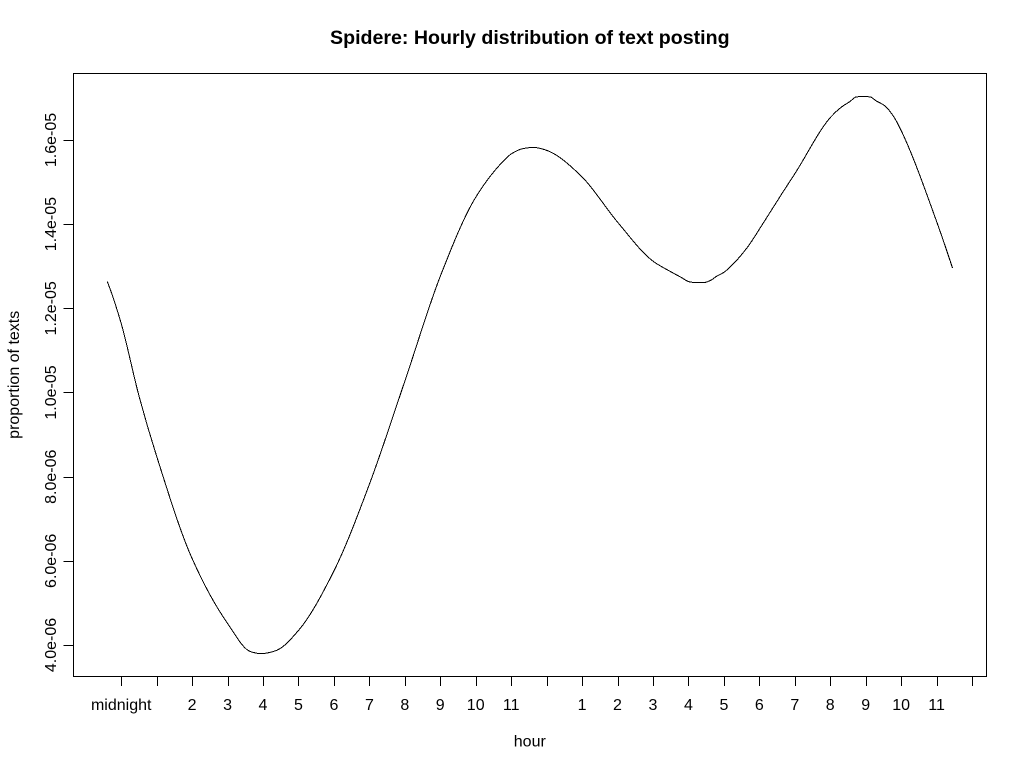  I want to click on svg-text: 8.0e-06, so click(51, 476).